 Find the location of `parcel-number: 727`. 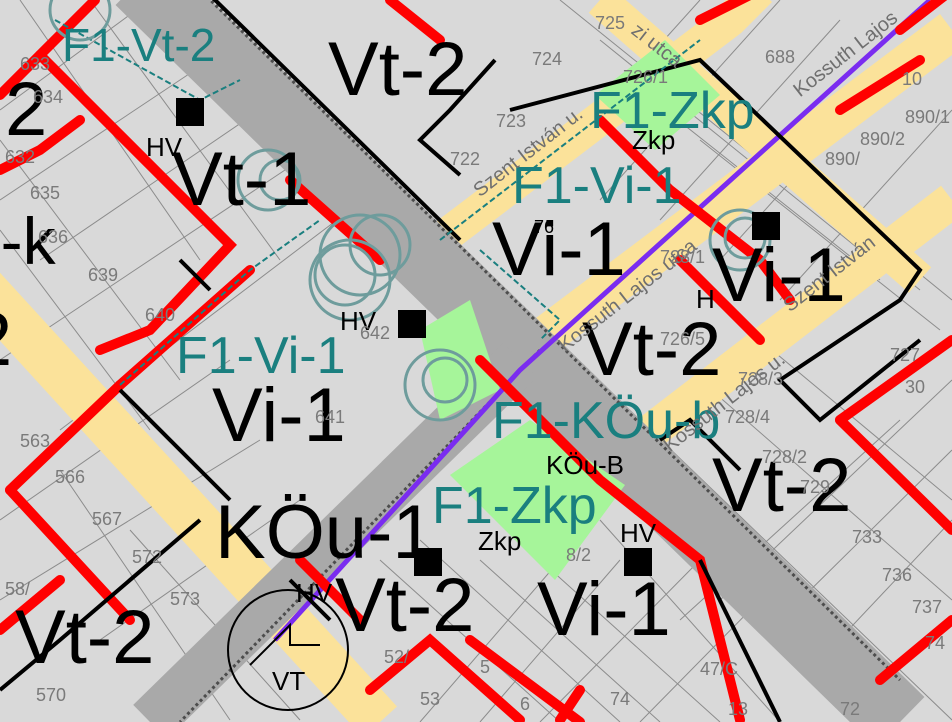

parcel-number: 727 is located at coordinates (905, 355).